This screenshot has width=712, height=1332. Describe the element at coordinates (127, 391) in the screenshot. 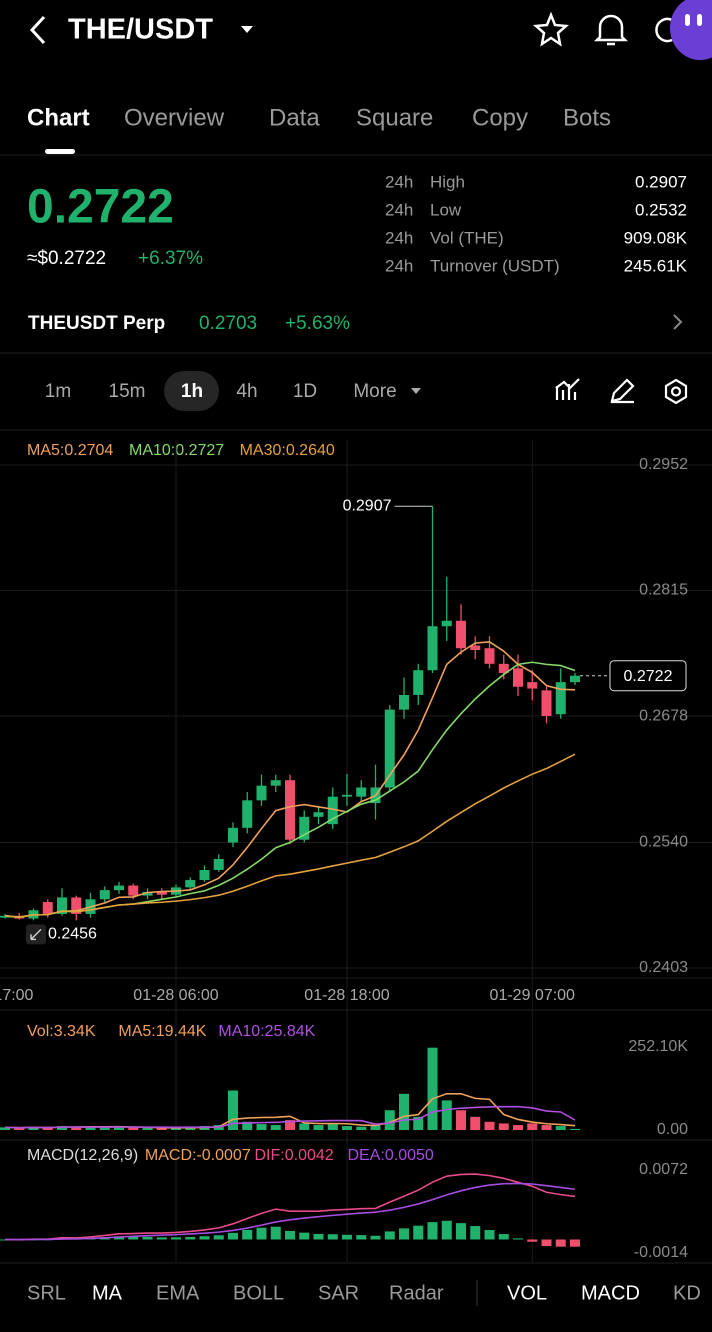

I see `interval: 15m` at that location.